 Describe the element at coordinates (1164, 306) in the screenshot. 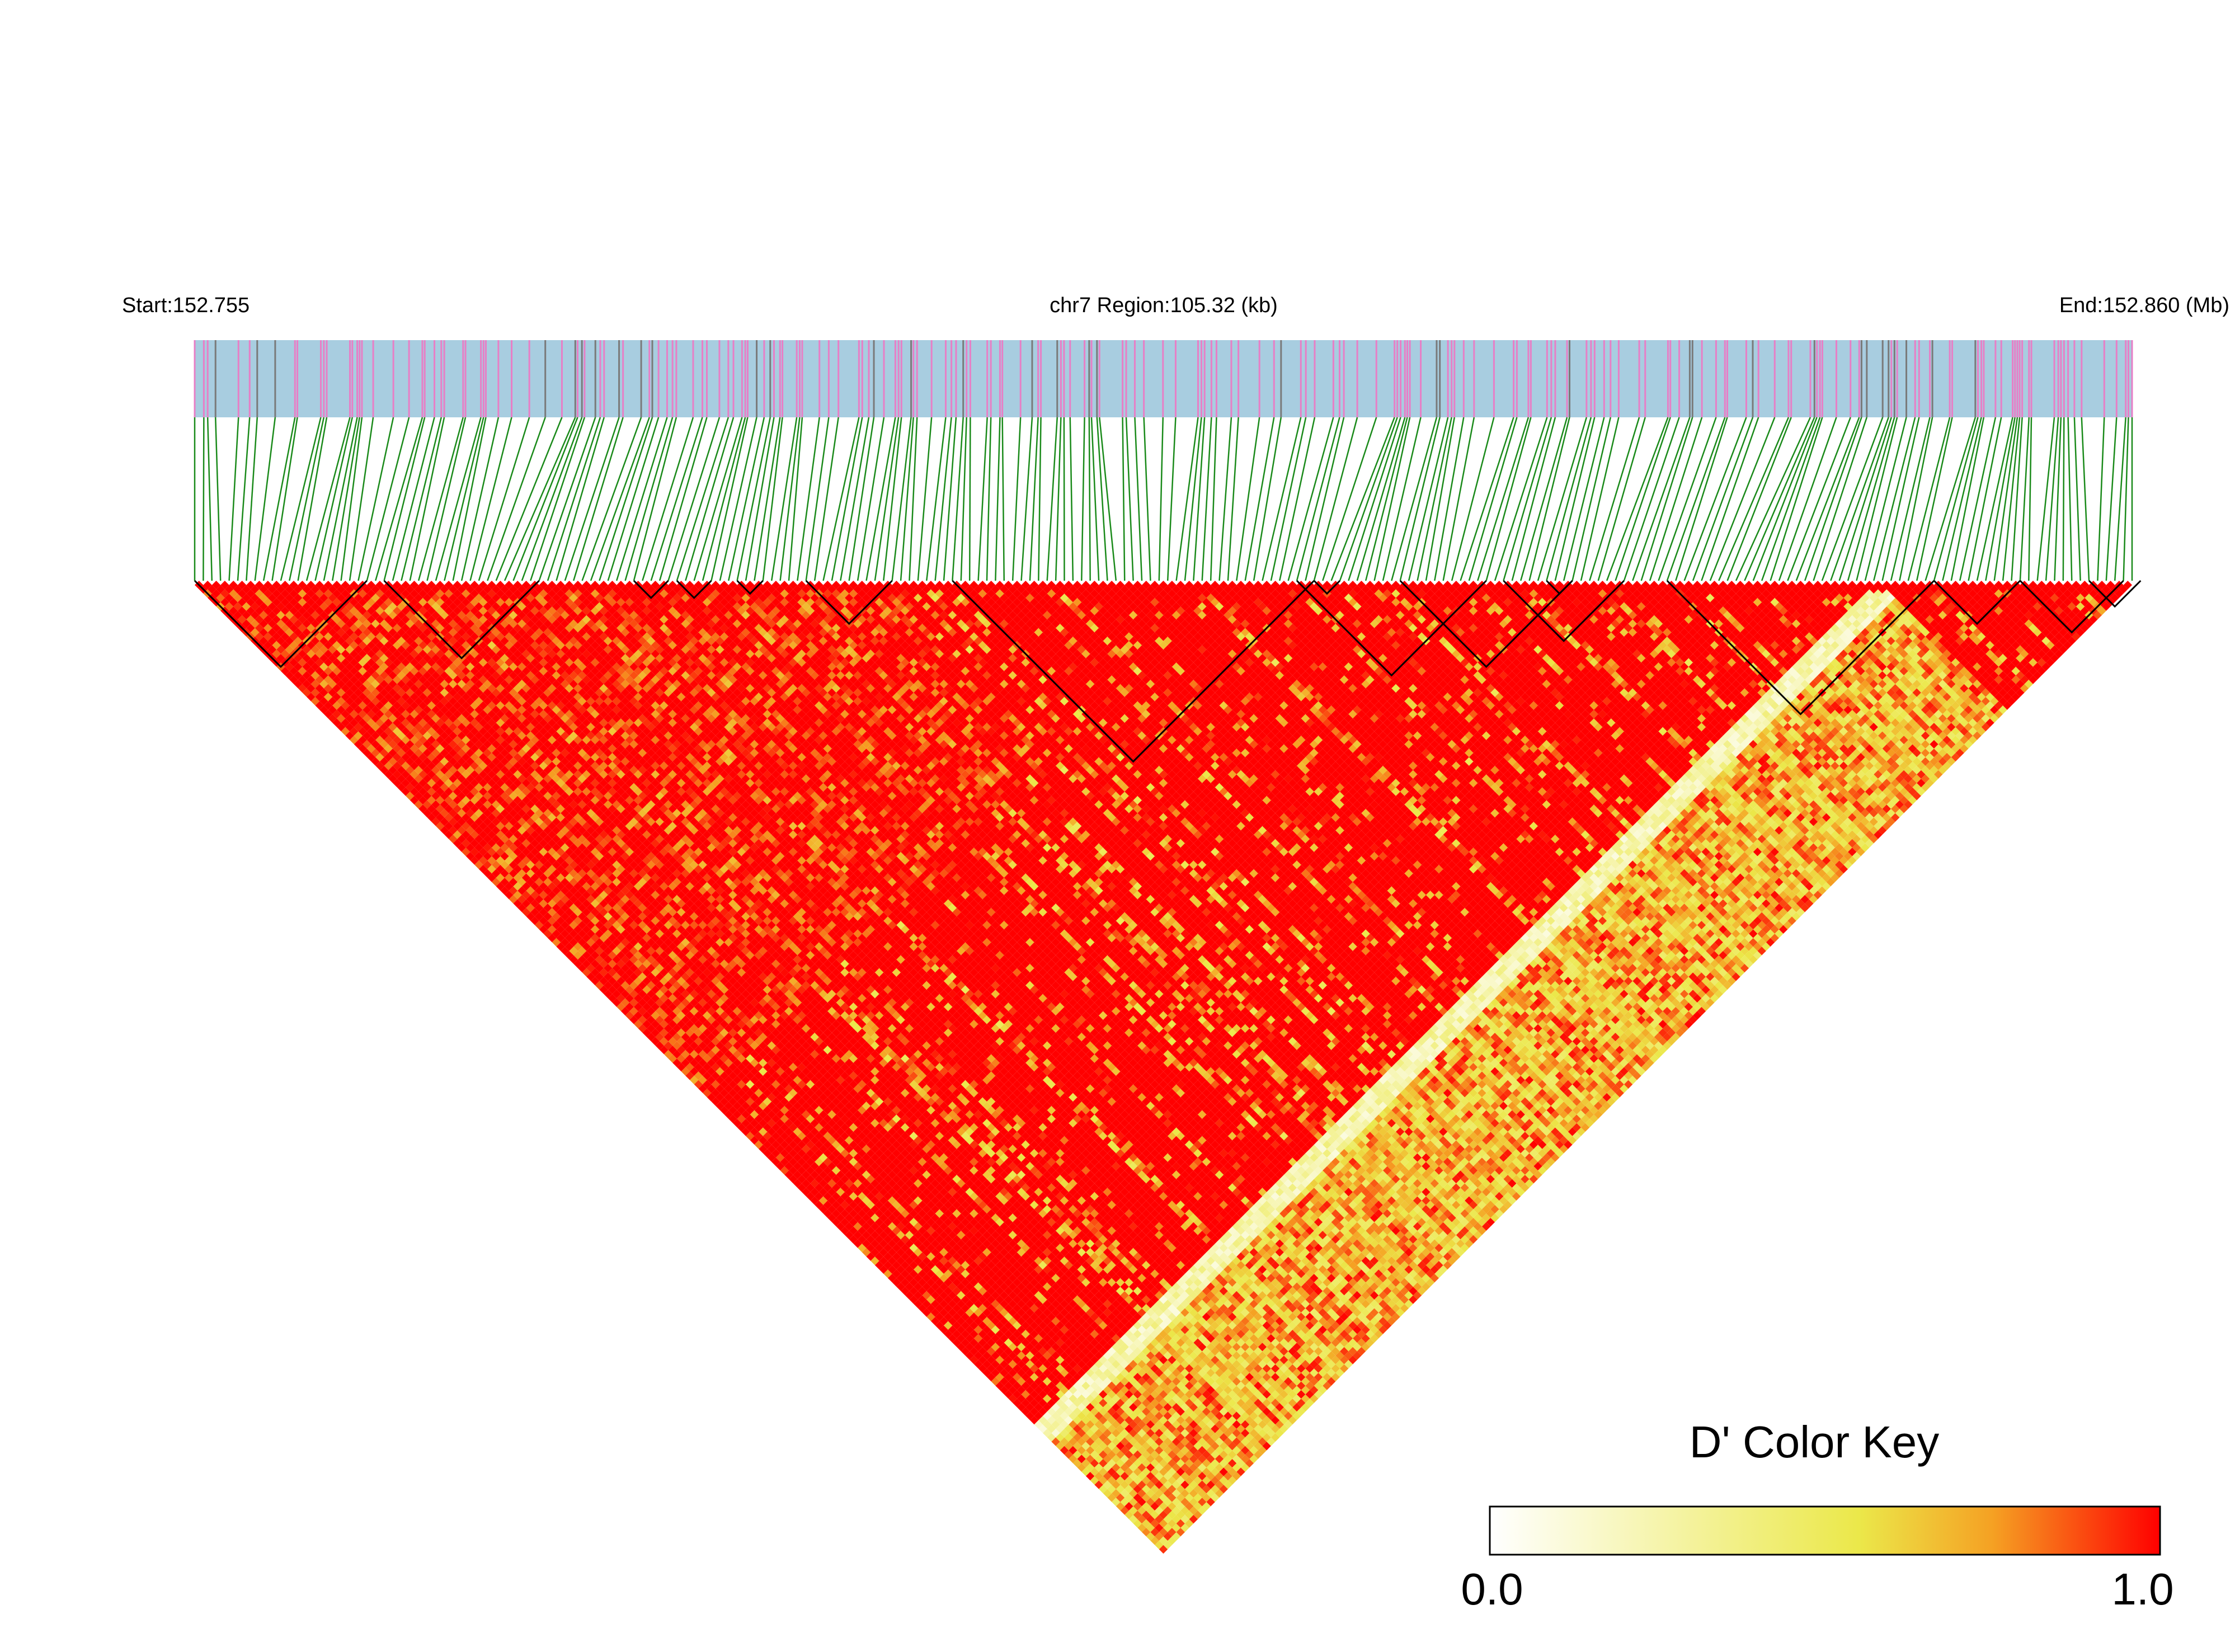

I see `region-label: chr7 Region:105.32 (kb)` at that location.